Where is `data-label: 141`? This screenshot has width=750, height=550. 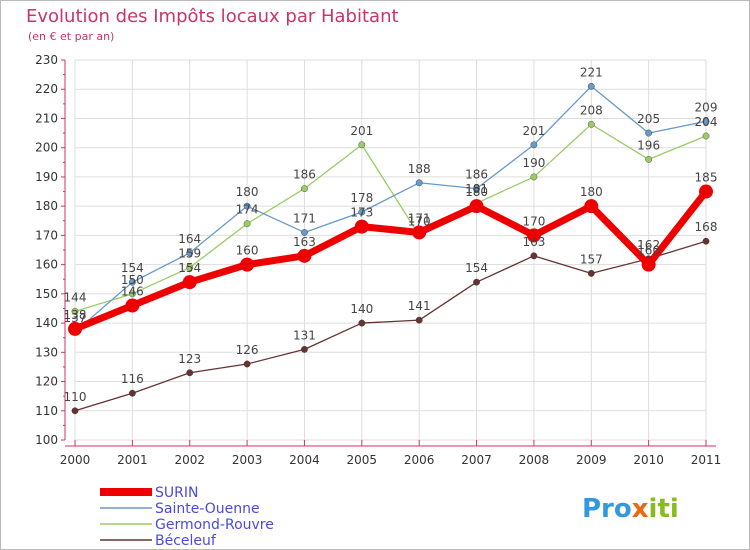 data-label: 141 is located at coordinates (419, 306).